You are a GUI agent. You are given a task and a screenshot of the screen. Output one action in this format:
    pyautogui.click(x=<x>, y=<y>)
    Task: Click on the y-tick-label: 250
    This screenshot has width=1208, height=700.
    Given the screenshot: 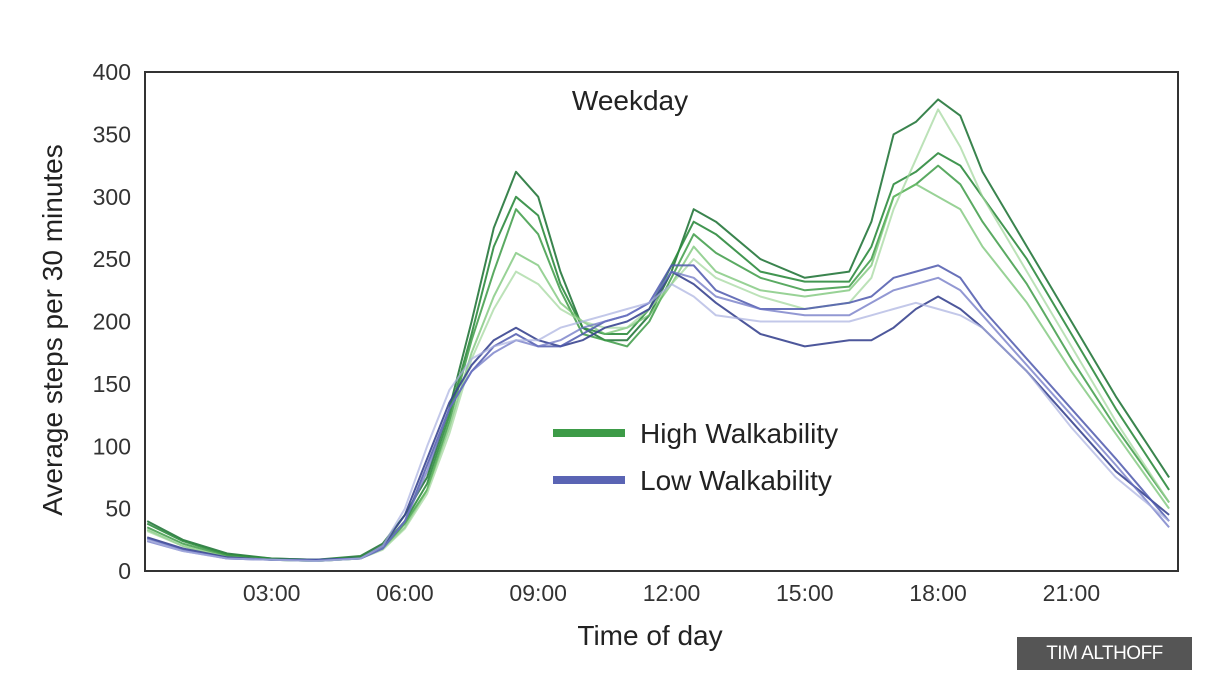 What is the action you would take?
    pyautogui.click(x=112, y=259)
    